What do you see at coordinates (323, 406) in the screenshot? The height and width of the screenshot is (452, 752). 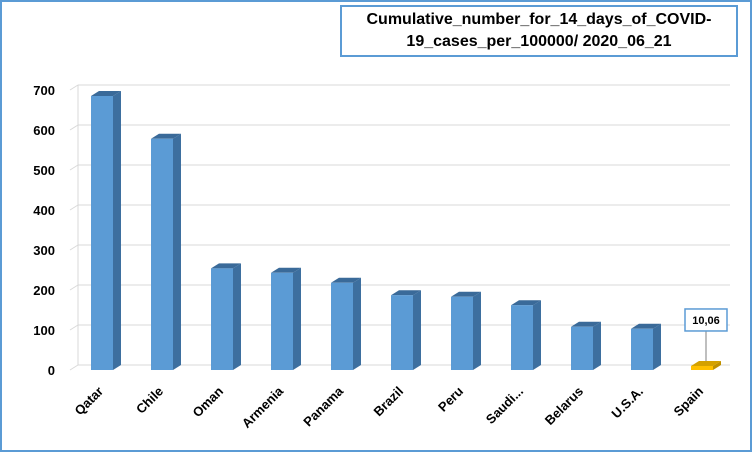 I see `x-tick-label: Panama` at bounding box center [323, 406].